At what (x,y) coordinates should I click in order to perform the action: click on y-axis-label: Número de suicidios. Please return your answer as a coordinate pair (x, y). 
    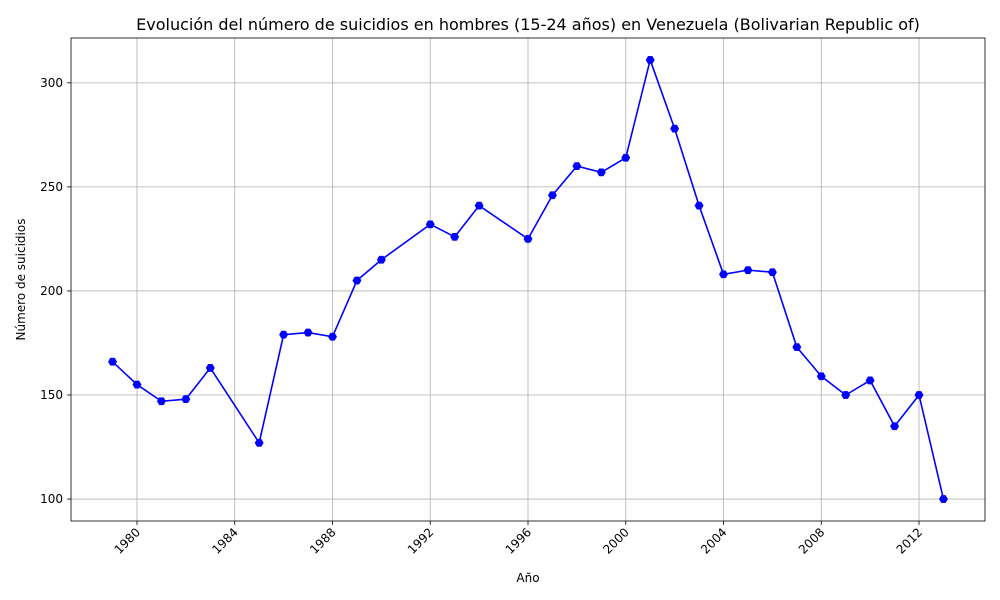
    Looking at the image, I should click on (21, 280).